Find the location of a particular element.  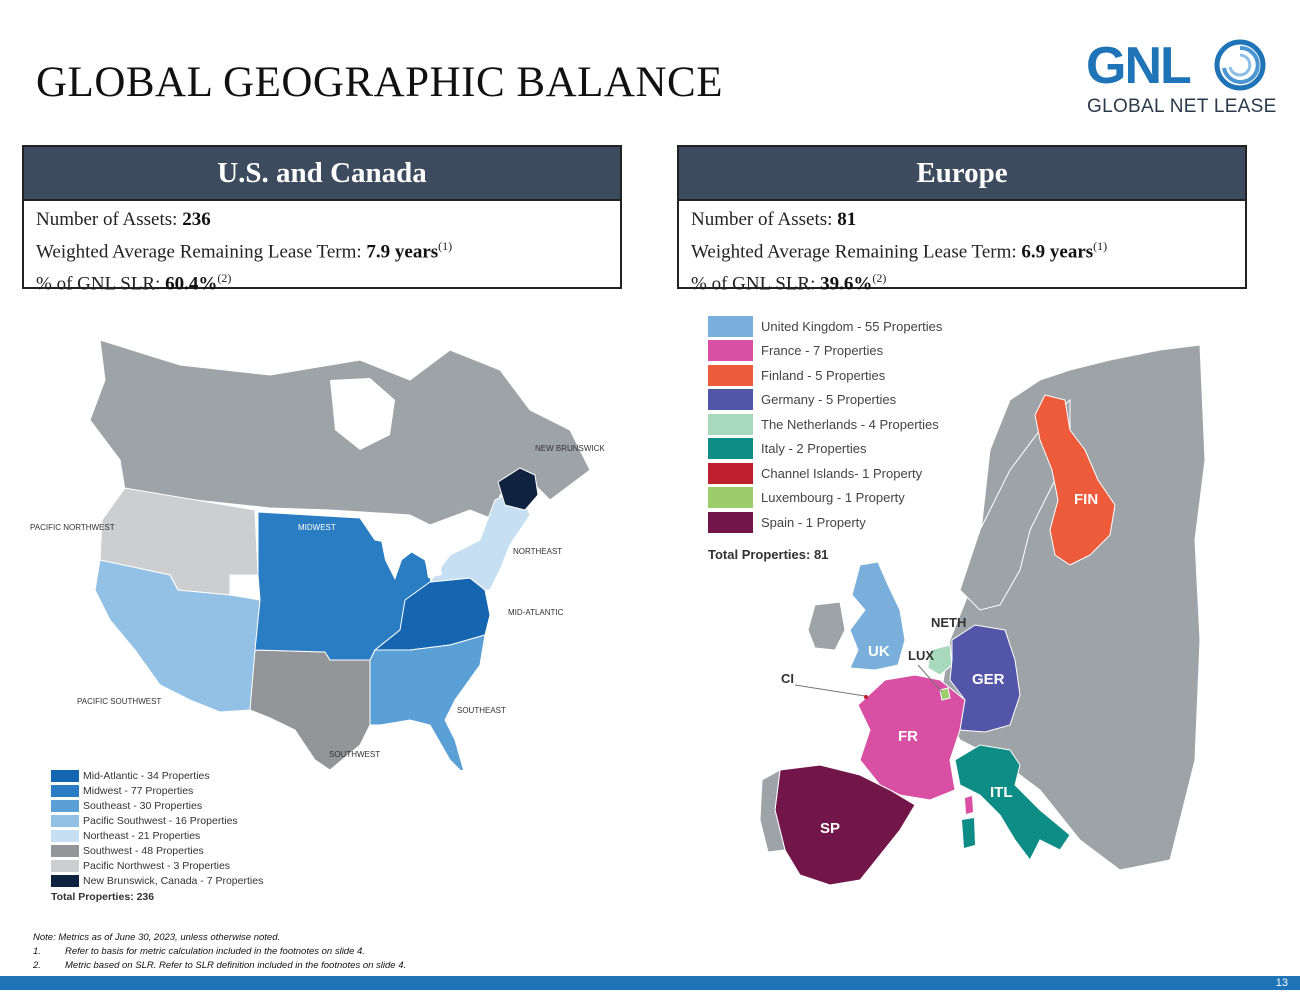

us-legend-total: Total Properties: 236 is located at coordinates (103, 897).